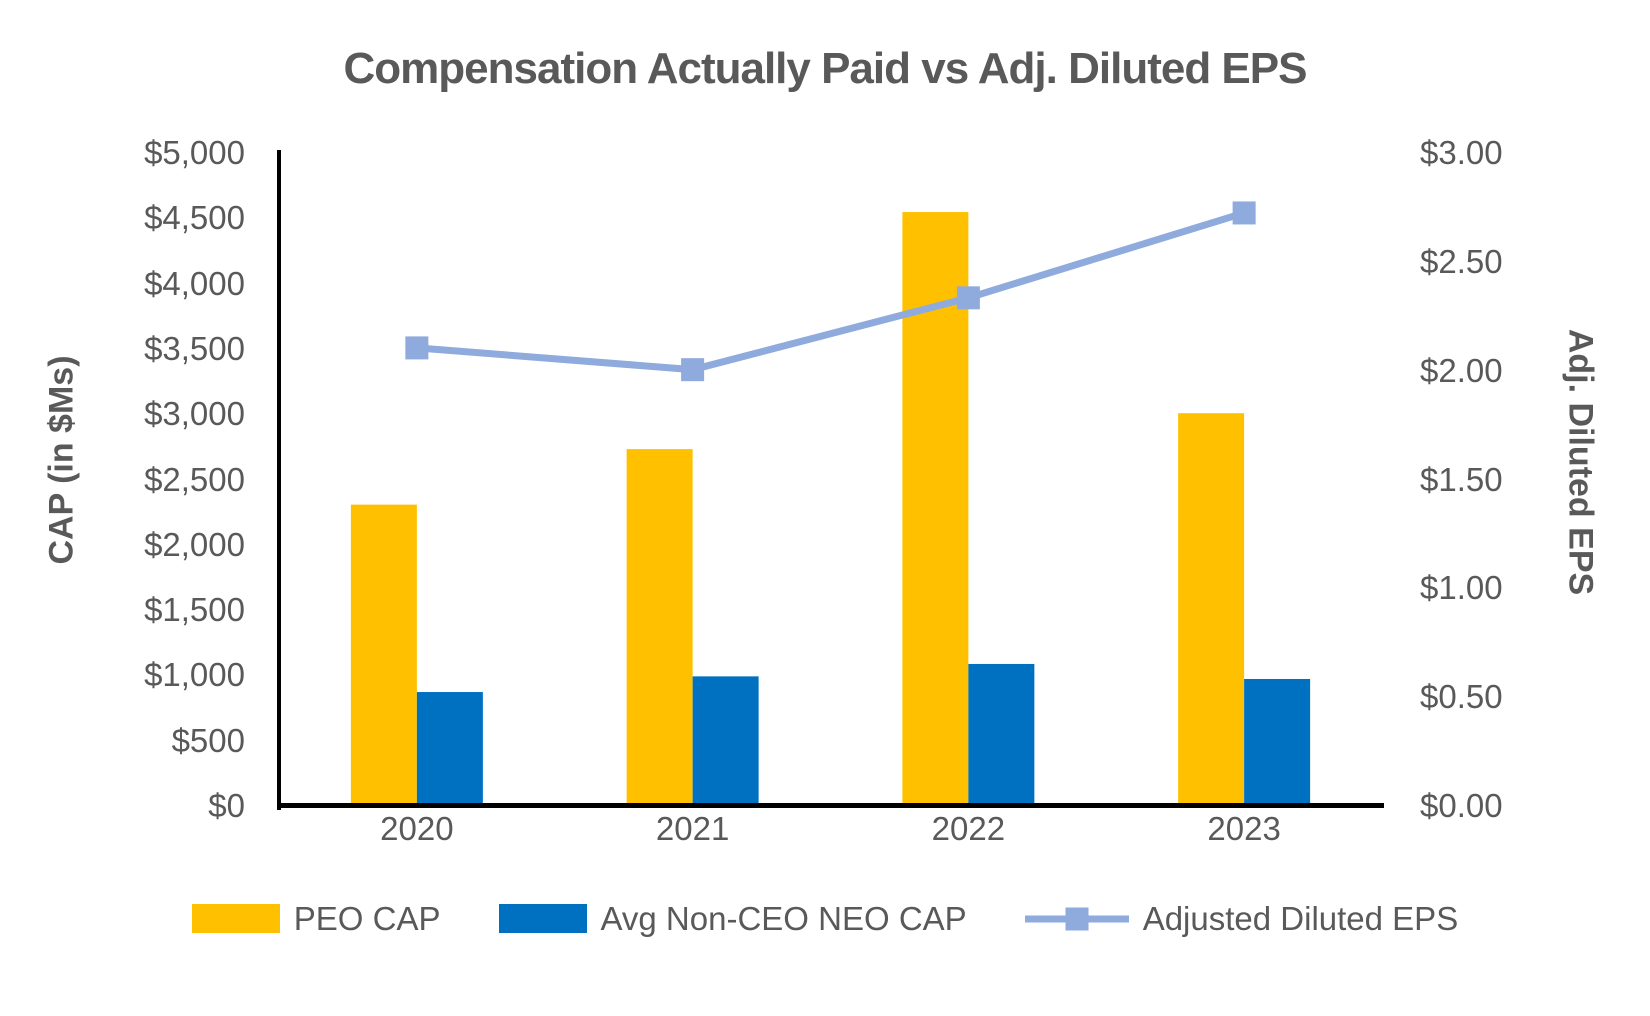  I want to click on bar-neo-cap-2020, so click(449, 748).